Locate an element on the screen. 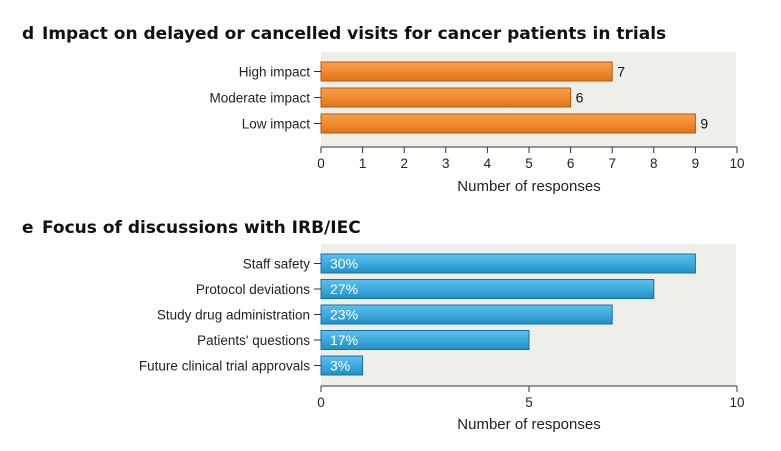 The image size is (781, 451). x-tick-label-8: 8 is located at coordinates (654, 163).